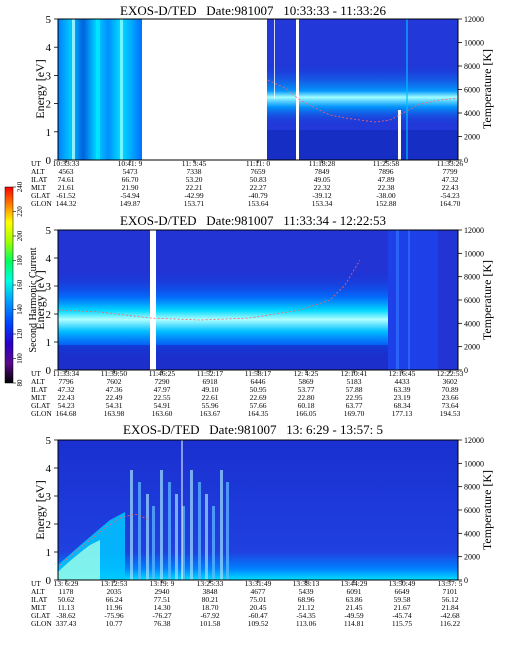 The height and width of the screenshot is (649, 505). What do you see at coordinates (402, 381) in the screenshot?
I see `orbit-cell: 4433` at bounding box center [402, 381].